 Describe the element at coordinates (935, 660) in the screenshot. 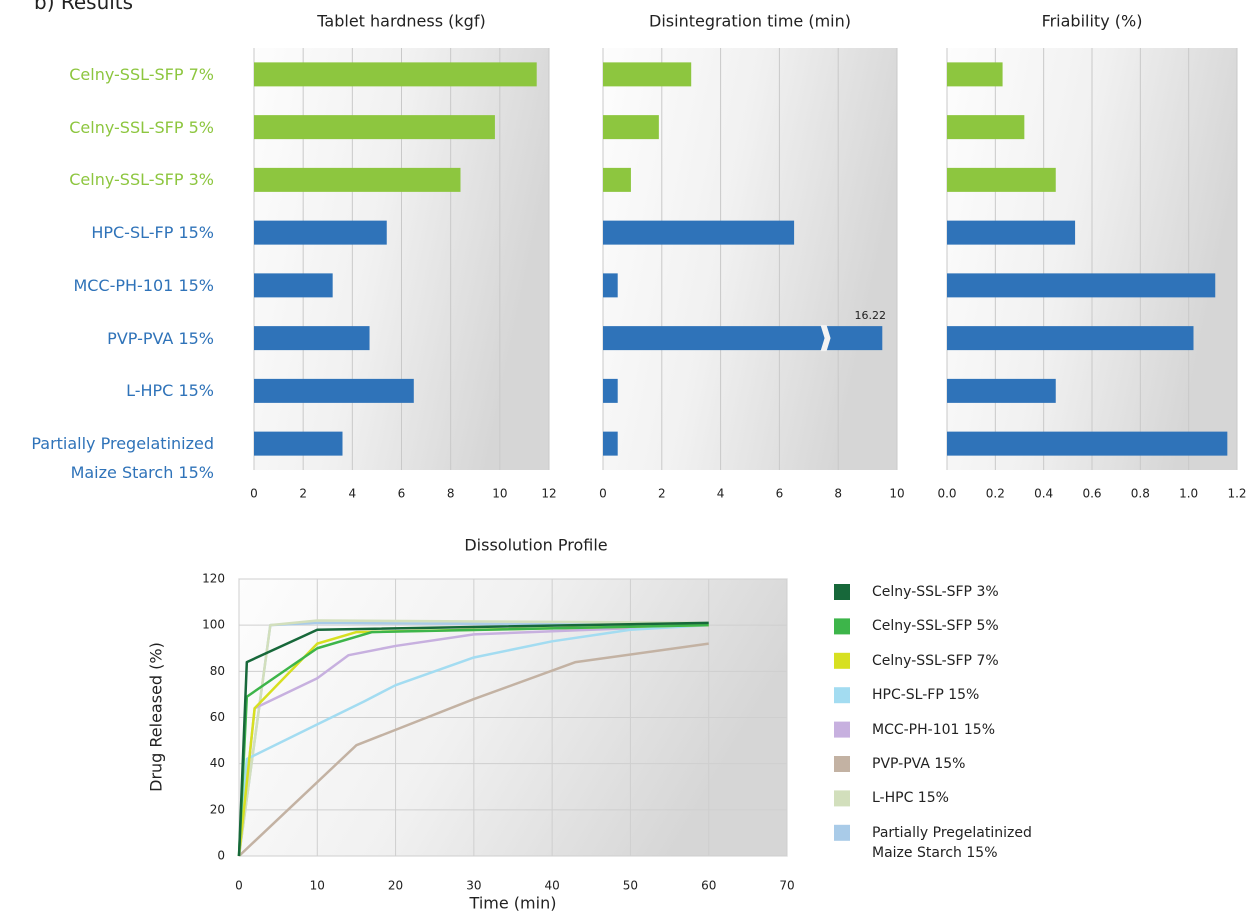

I see `legend-label: Celny-SSL-SFP 7%` at that location.